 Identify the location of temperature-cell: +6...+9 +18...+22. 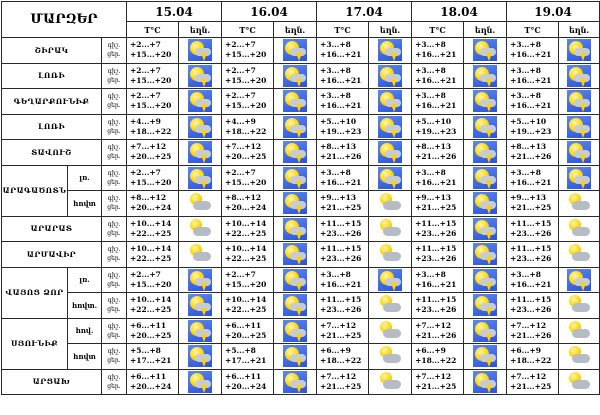
(438, 356).